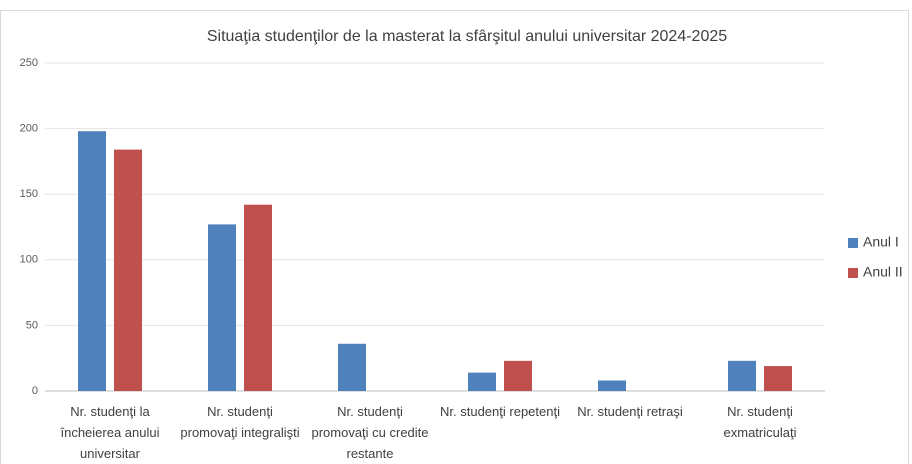 The image size is (912, 464). What do you see at coordinates (29, 63) in the screenshot?
I see `y-tick-label: 250` at bounding box center [29, 63].